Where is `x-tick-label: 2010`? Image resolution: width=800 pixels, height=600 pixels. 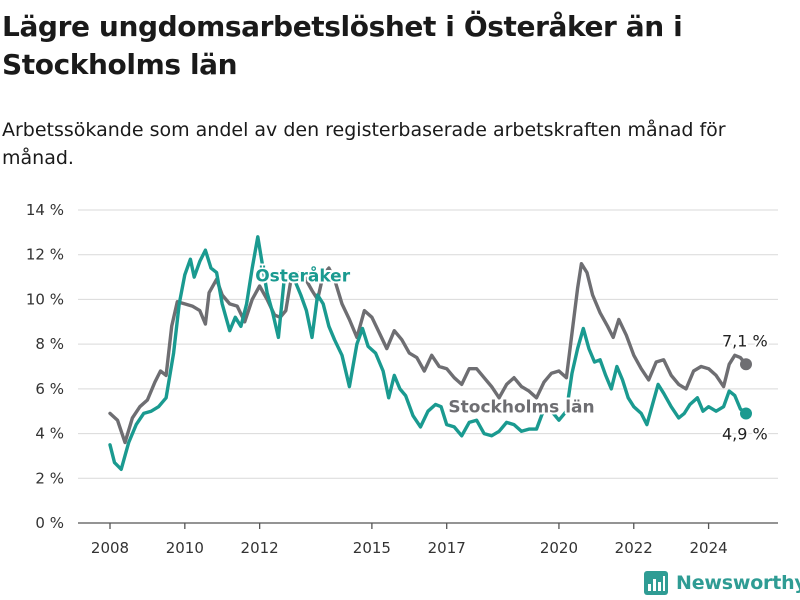
x-tick-label: 2010 is located at coordinates (185, 548).